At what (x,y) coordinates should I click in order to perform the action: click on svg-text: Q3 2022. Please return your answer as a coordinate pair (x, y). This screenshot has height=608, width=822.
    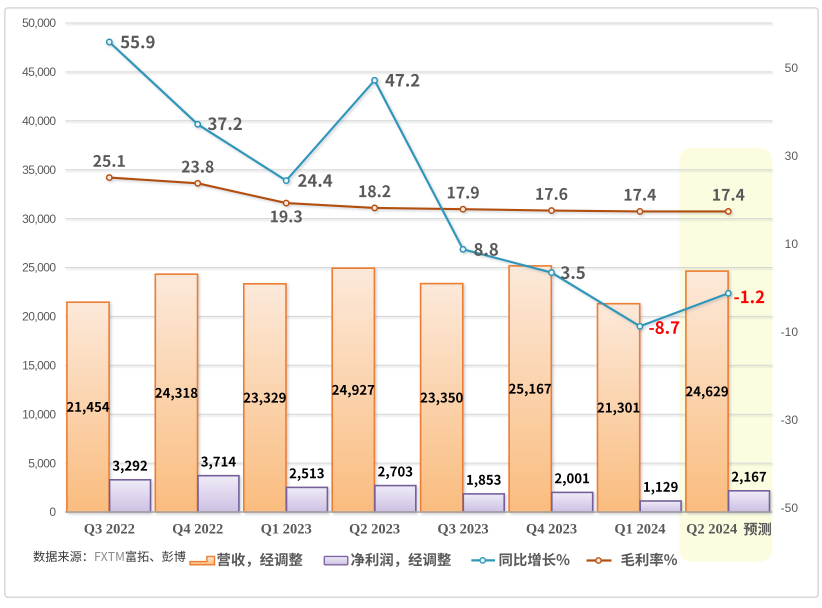
    Looking at the image, I should click on (109, 530).